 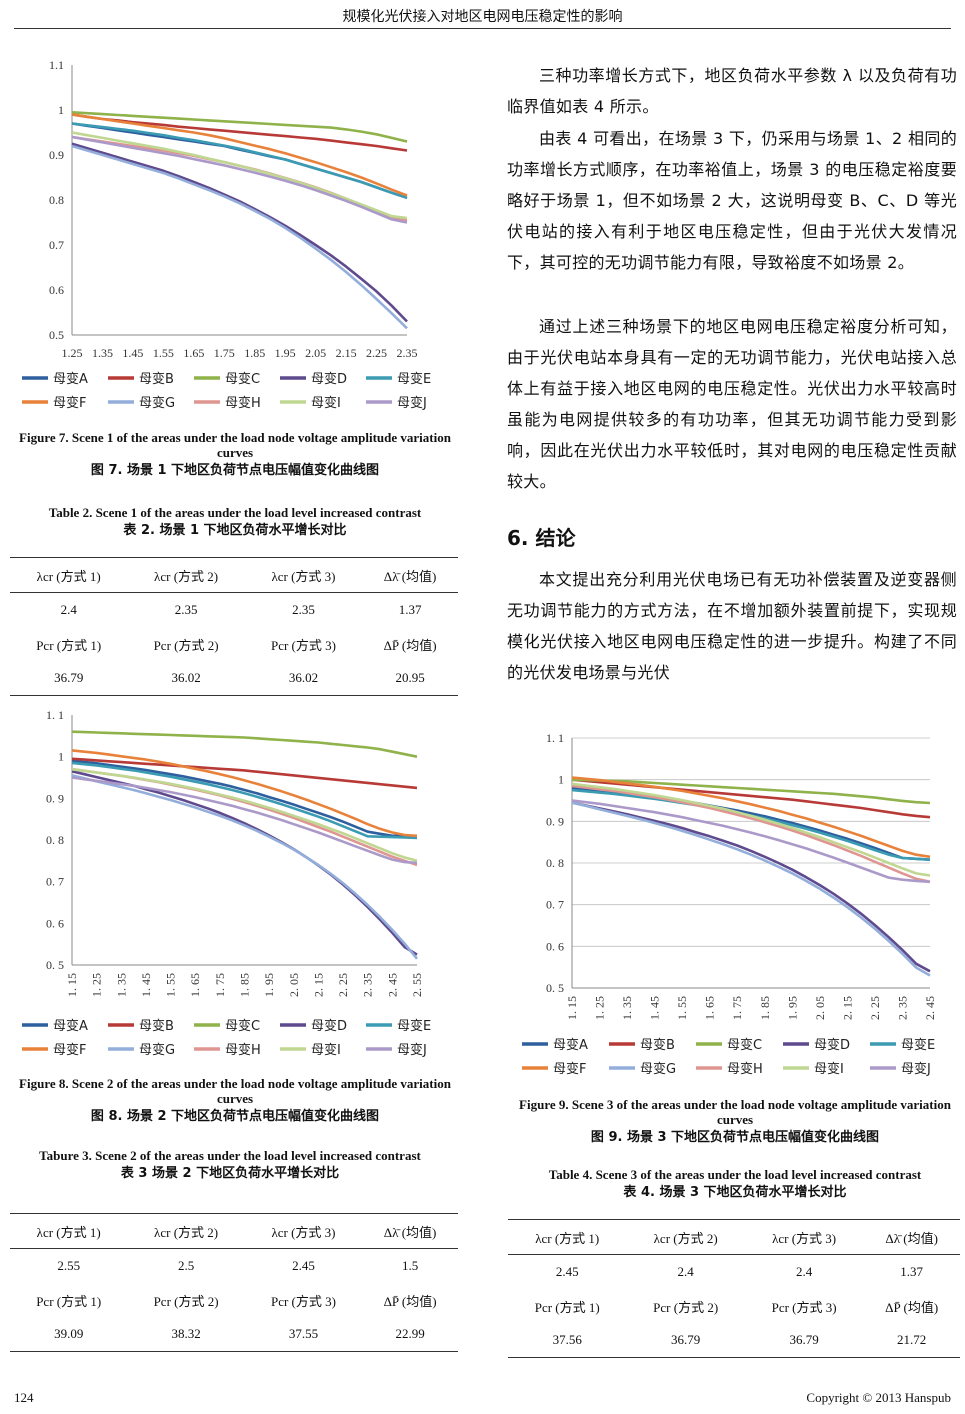 I want to click on table-header-cell: Δλ̄ (均值), so click(x=911, y=1237).